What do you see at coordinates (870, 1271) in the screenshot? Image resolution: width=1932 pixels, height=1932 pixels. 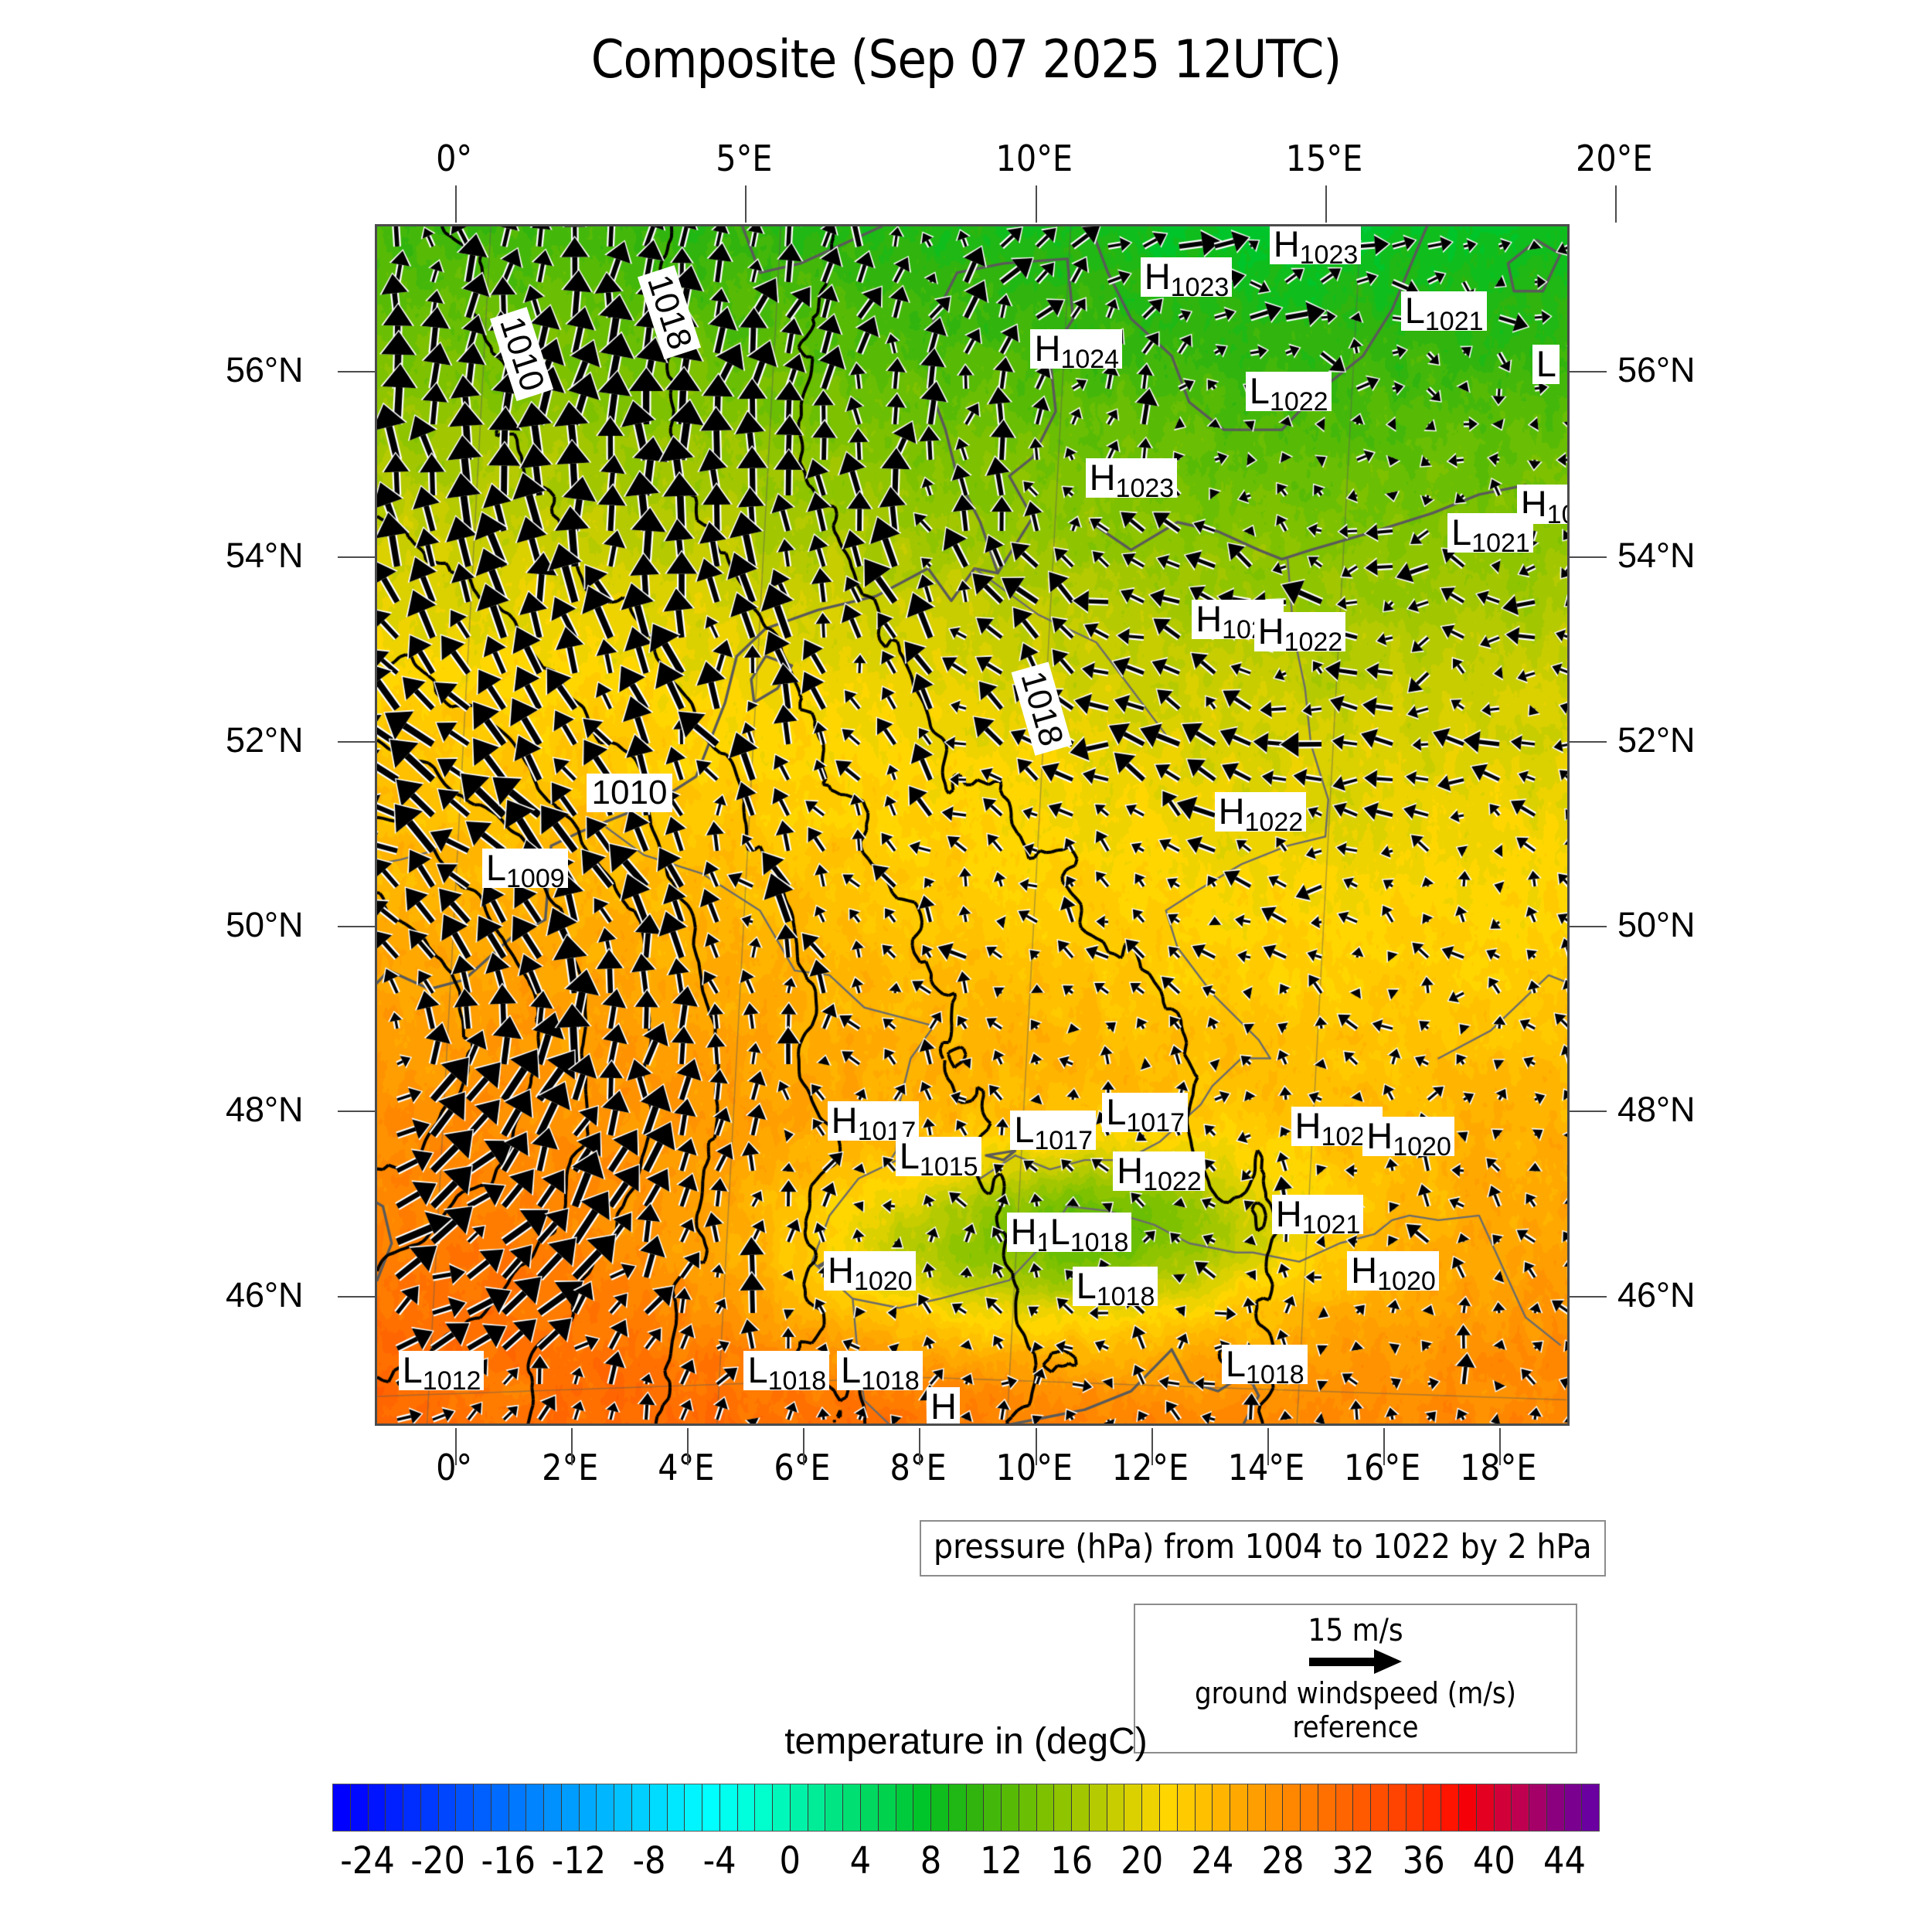 I see `high-pressure-marker: H1020` at bounding box center [870, 1271].